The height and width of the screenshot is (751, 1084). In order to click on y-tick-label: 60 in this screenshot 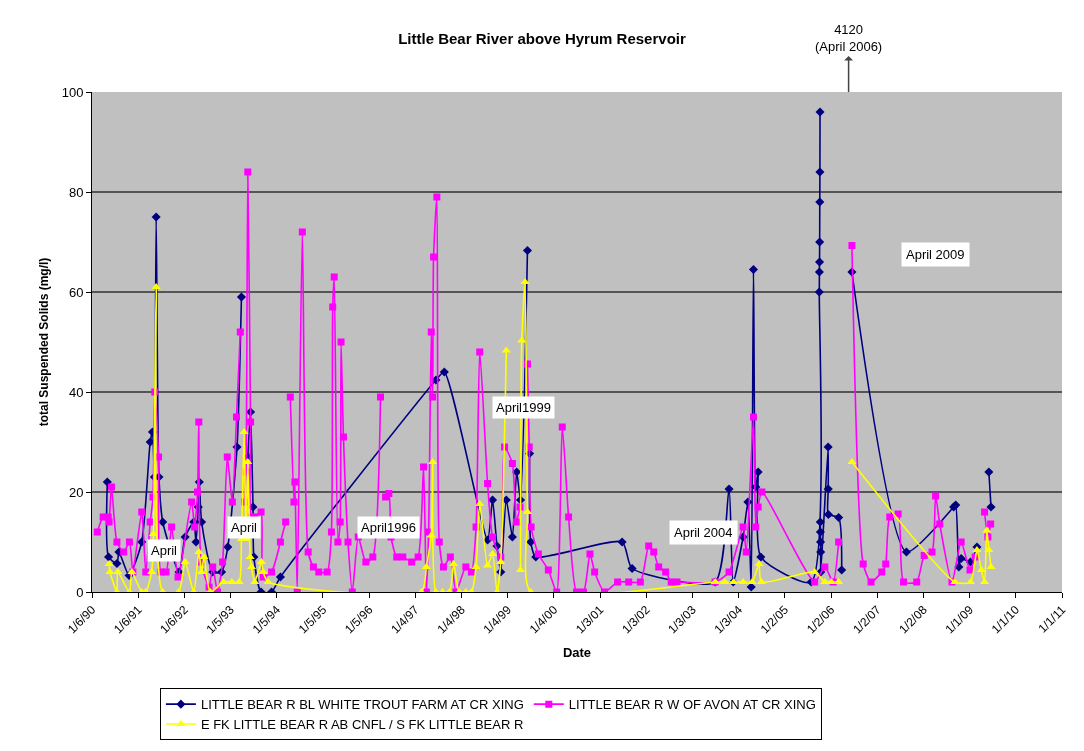, I will do `click(76, 292)`.